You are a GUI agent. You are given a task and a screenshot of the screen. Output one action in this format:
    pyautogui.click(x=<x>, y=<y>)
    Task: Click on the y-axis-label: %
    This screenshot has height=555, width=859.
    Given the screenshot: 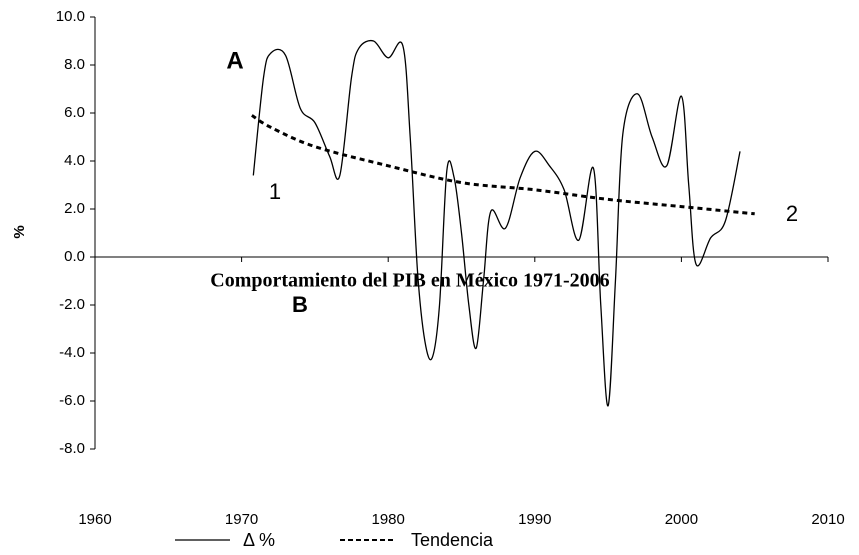 What is the action you would take?
    pyautogui.click(x=19, y=231)
    